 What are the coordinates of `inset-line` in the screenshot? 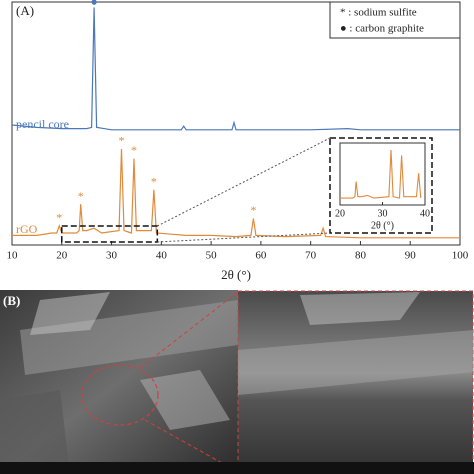 It's located at (381, 174).